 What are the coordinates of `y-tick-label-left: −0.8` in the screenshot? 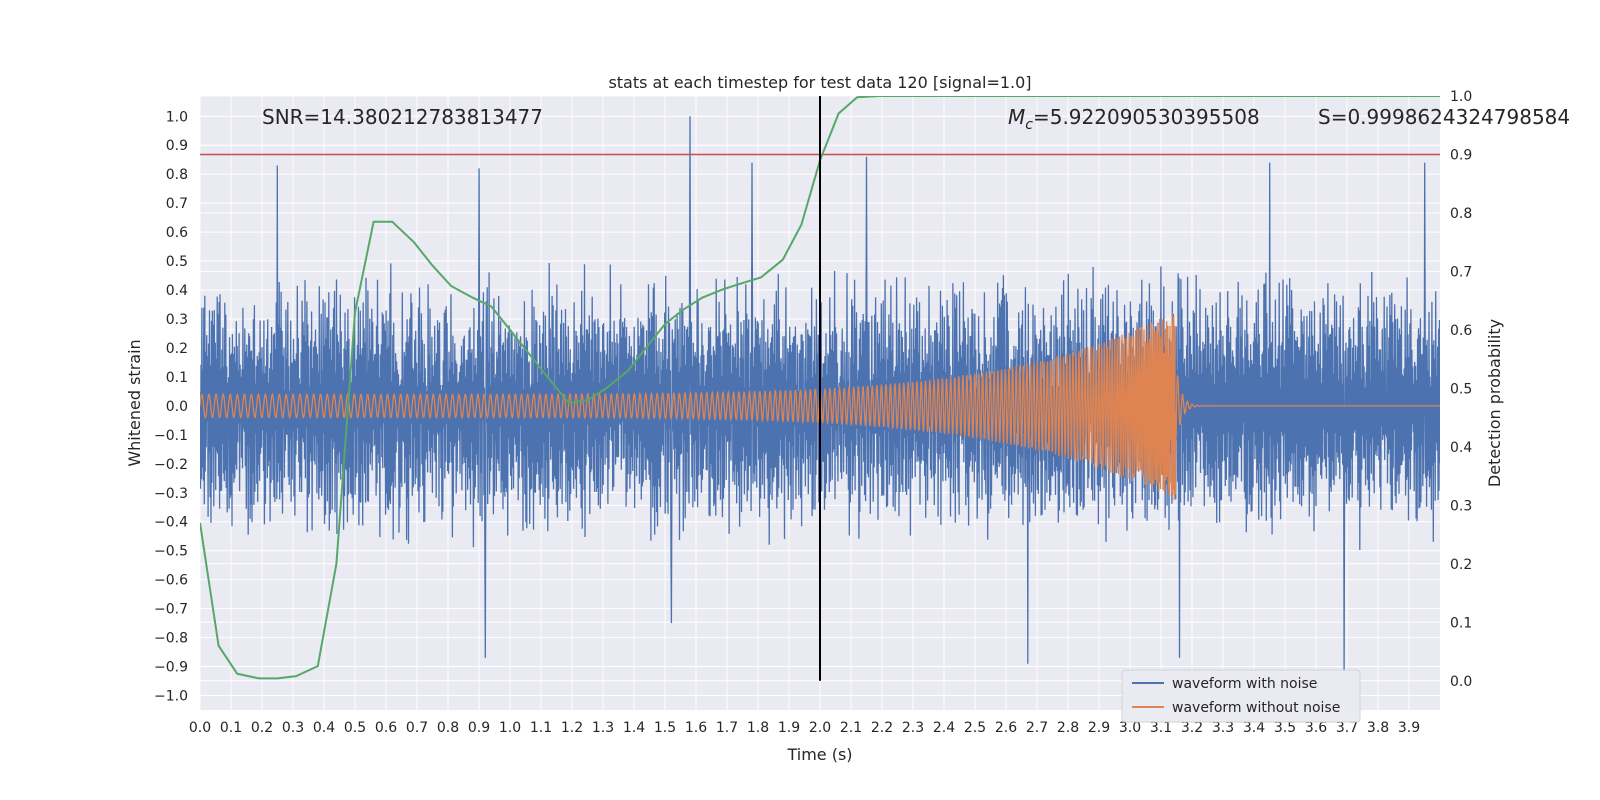 It's located at (171, 639).